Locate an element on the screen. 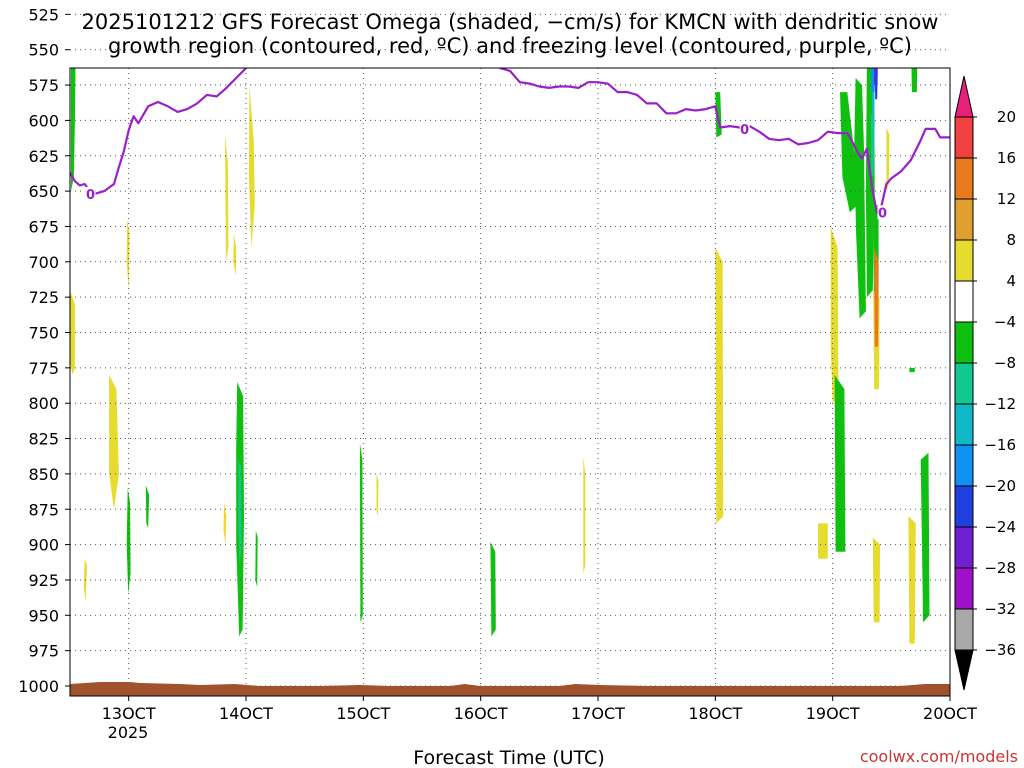 The width and height of the screenshot is (1024, 768). y-tick-label: 750 is located at coordinates (43, 333).